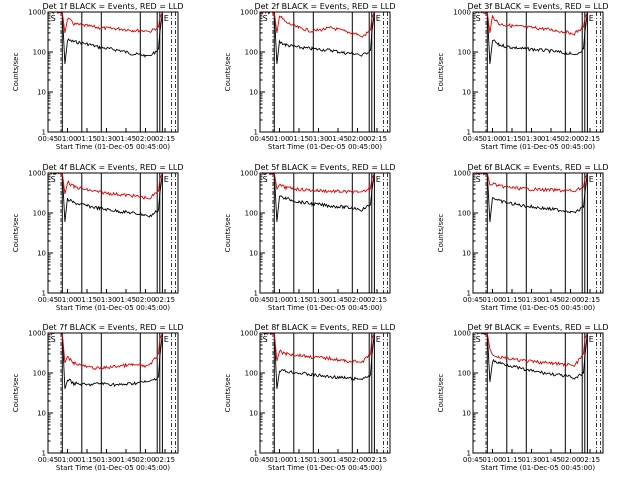 This screenshot has height=480, width=640. Describe the element at coordinates (324, 6) in the screenshot. I see `panel-title: Det 2f BLACK = Events, RED = LLD` at that location.